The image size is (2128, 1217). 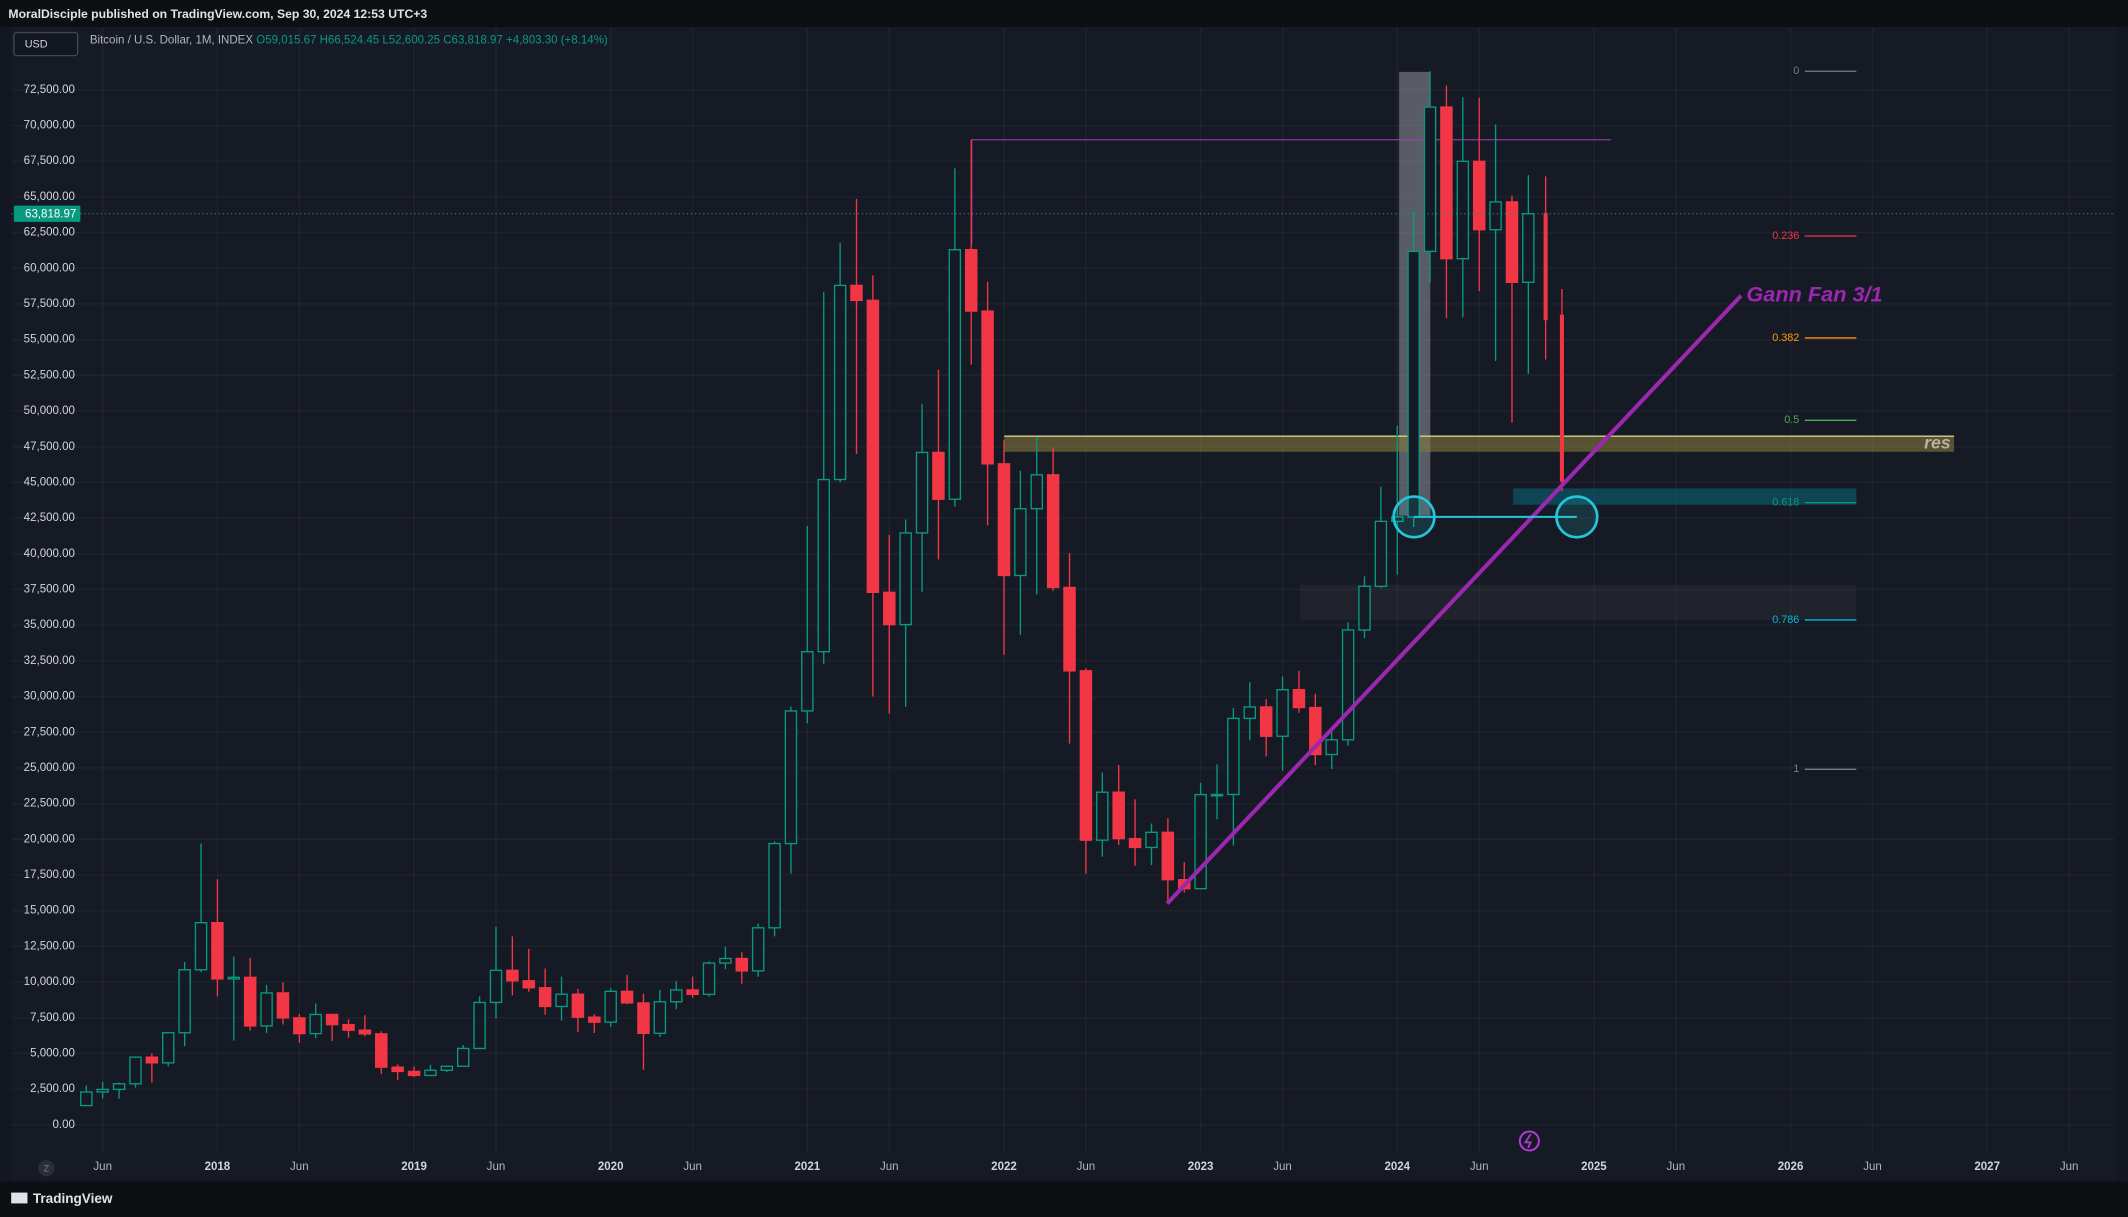 What do you see at coordinates (611, 1167) in the screenshot?
I see `x-tick-label: 2020` at bounding box center [611, 1167].